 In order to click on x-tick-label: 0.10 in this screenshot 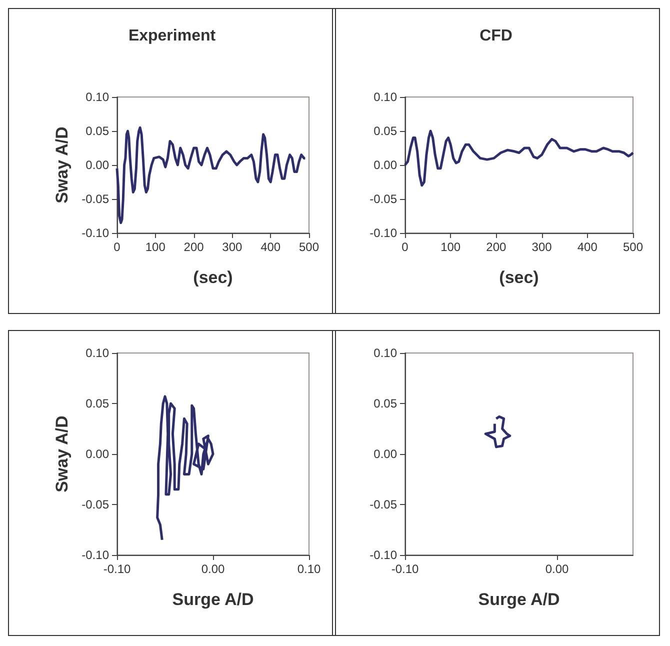, I will do `click(309, 569)`.